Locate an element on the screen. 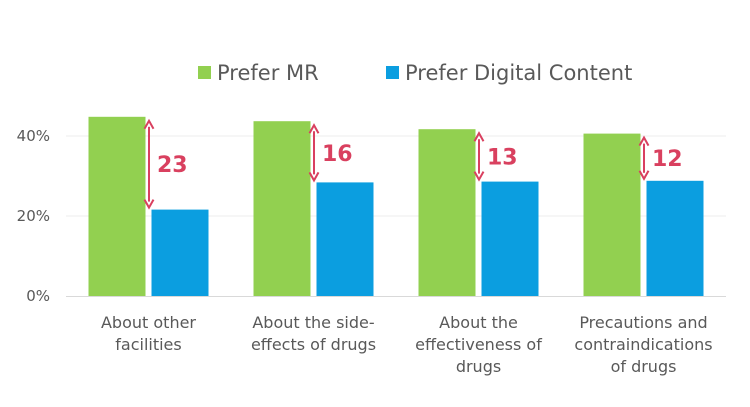  legend: Prefer MR Prefer Digital Content is located at coordinates (415, 73).